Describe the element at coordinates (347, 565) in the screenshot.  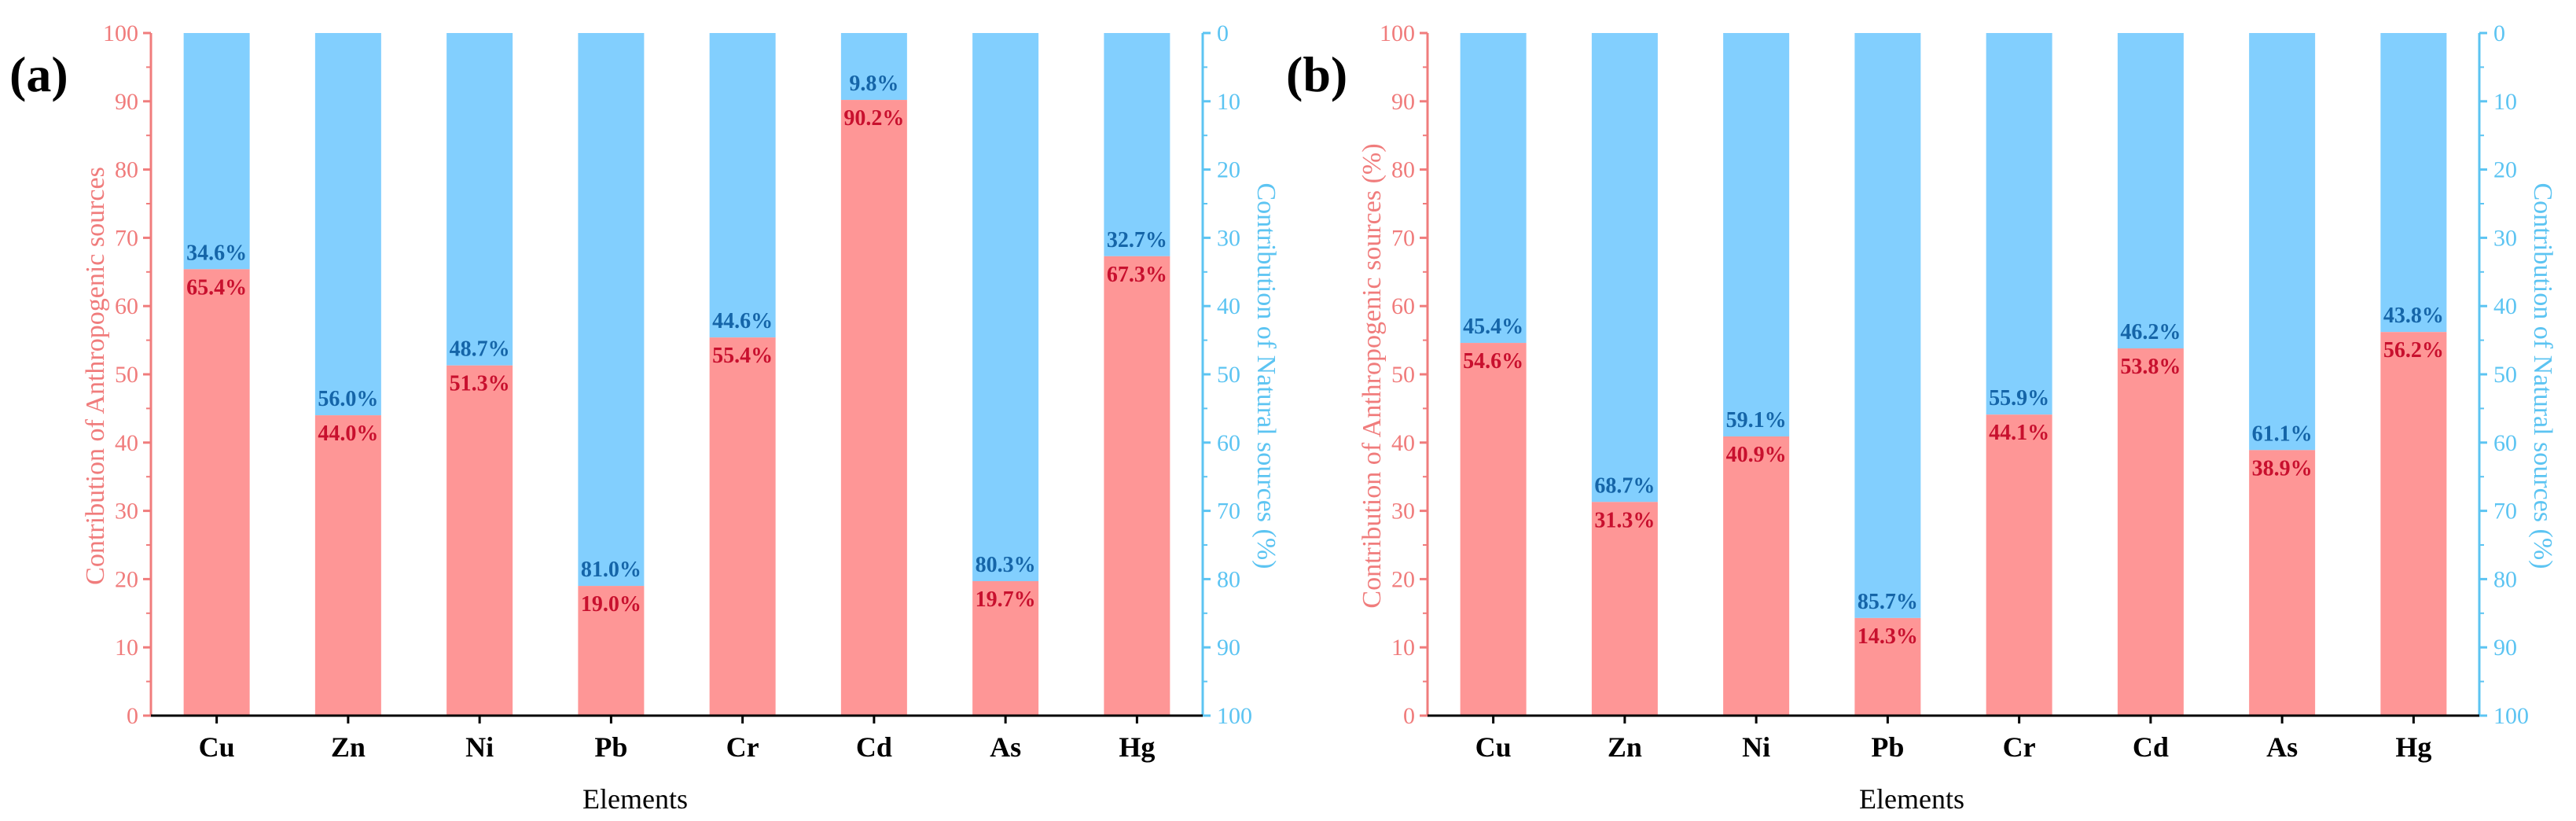
I see `bar-anthropogenic-zn` at that location.